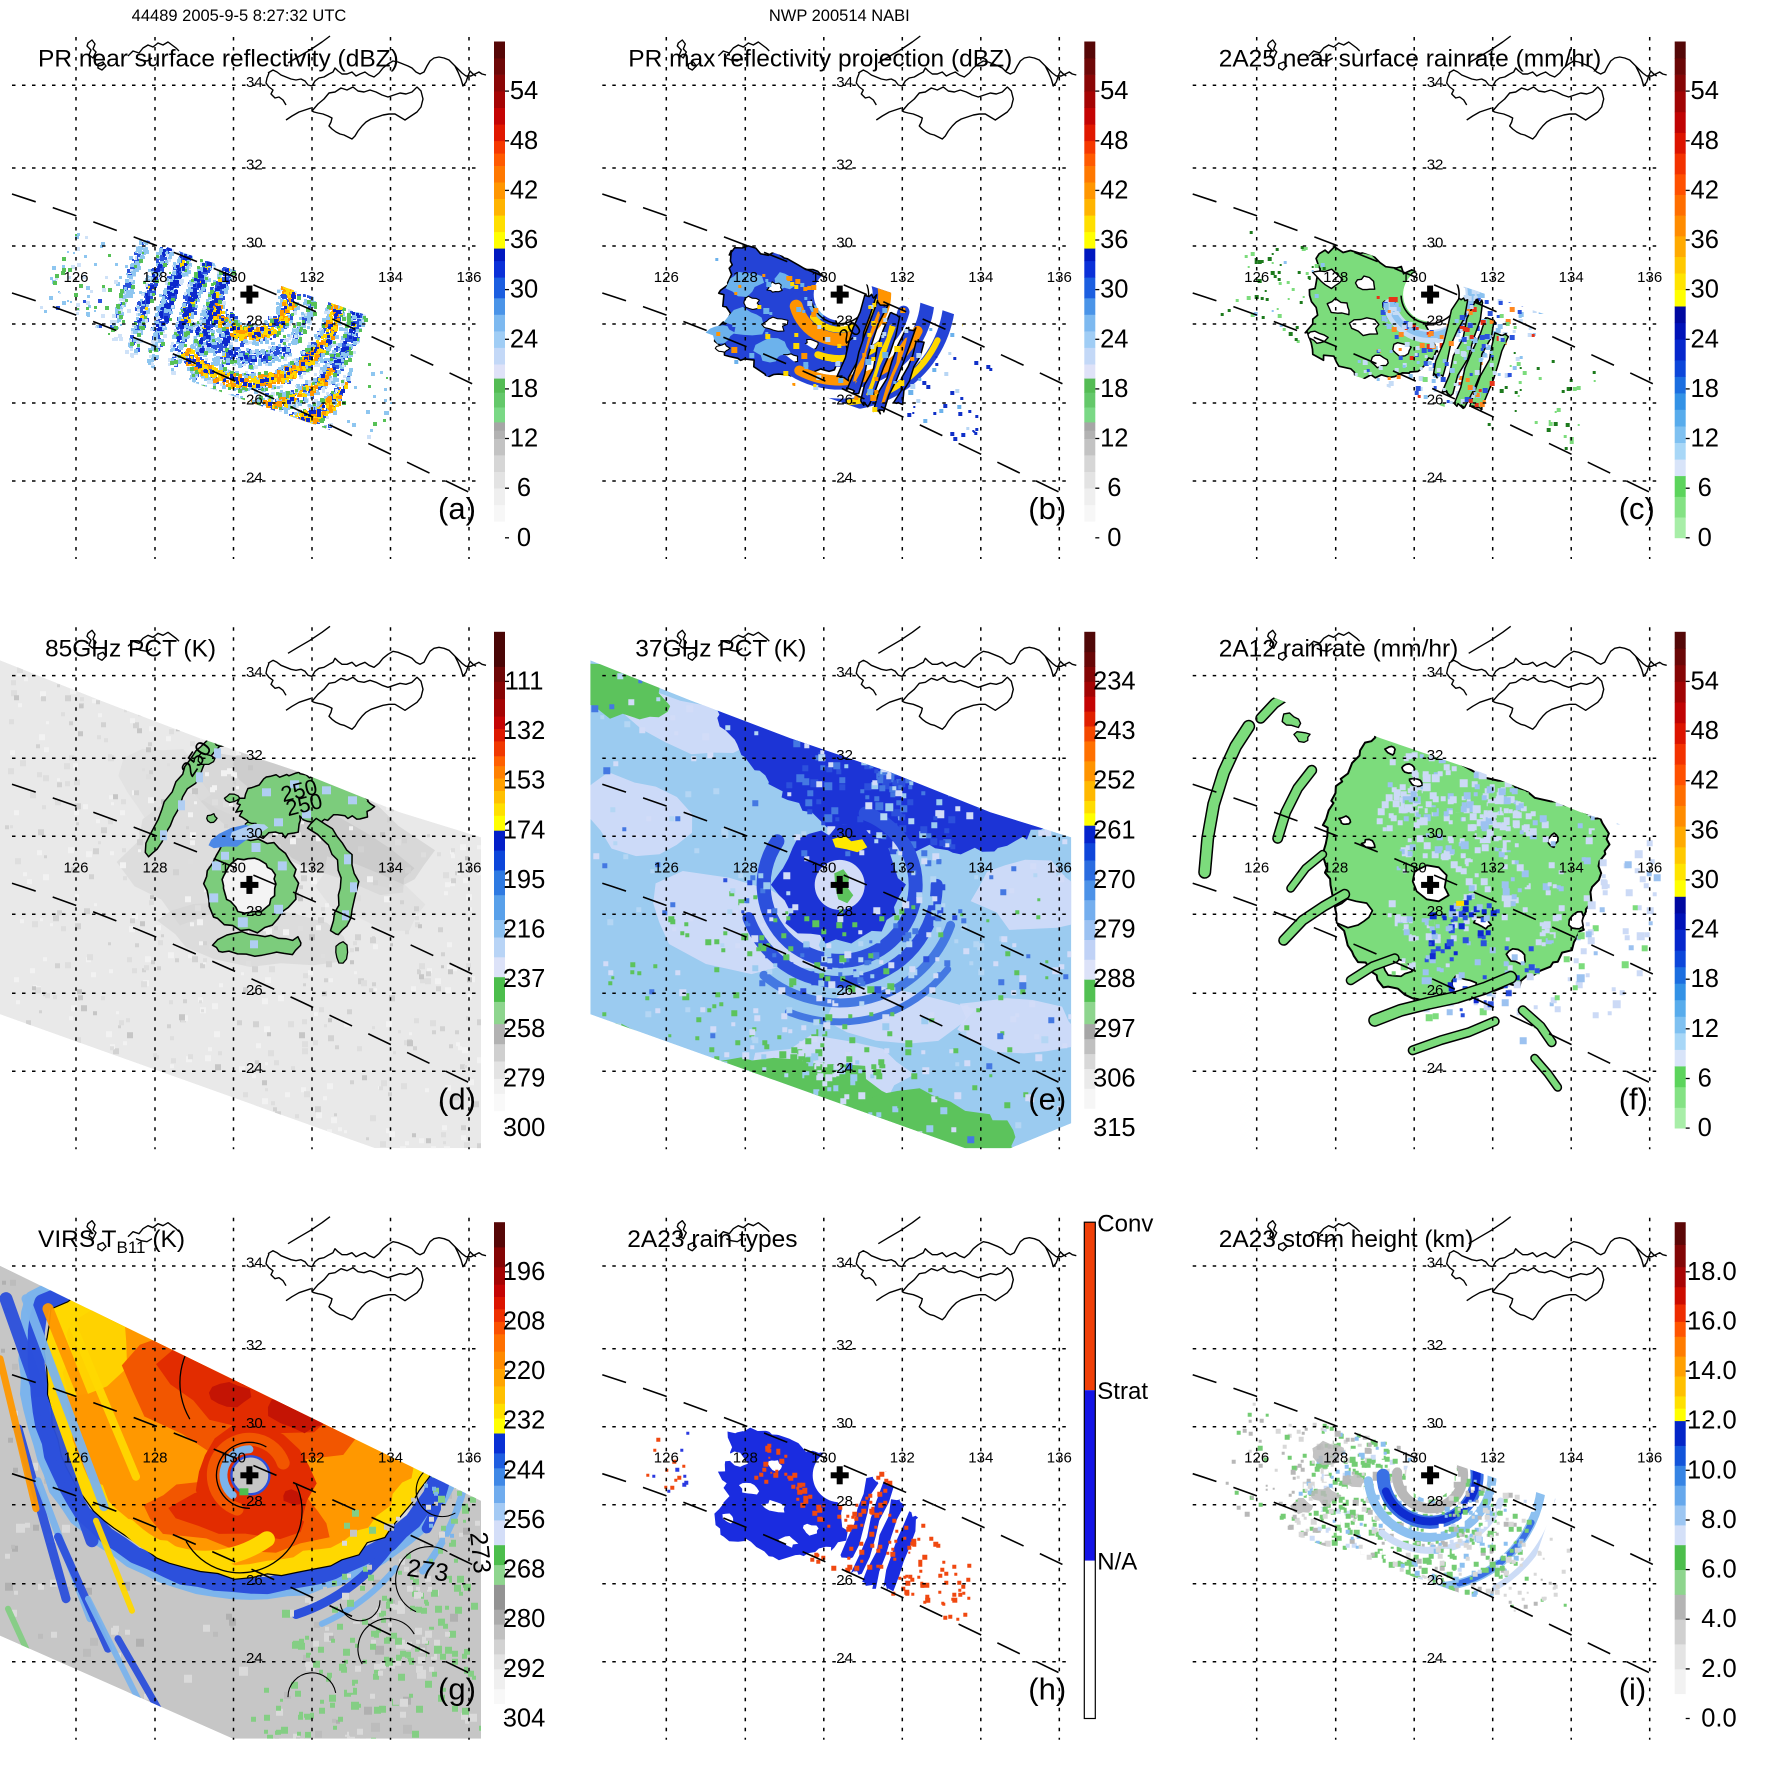  Describe the element at coordinates (1114, 1029) in the screenshot. I see `svg-text: 297` at that location.